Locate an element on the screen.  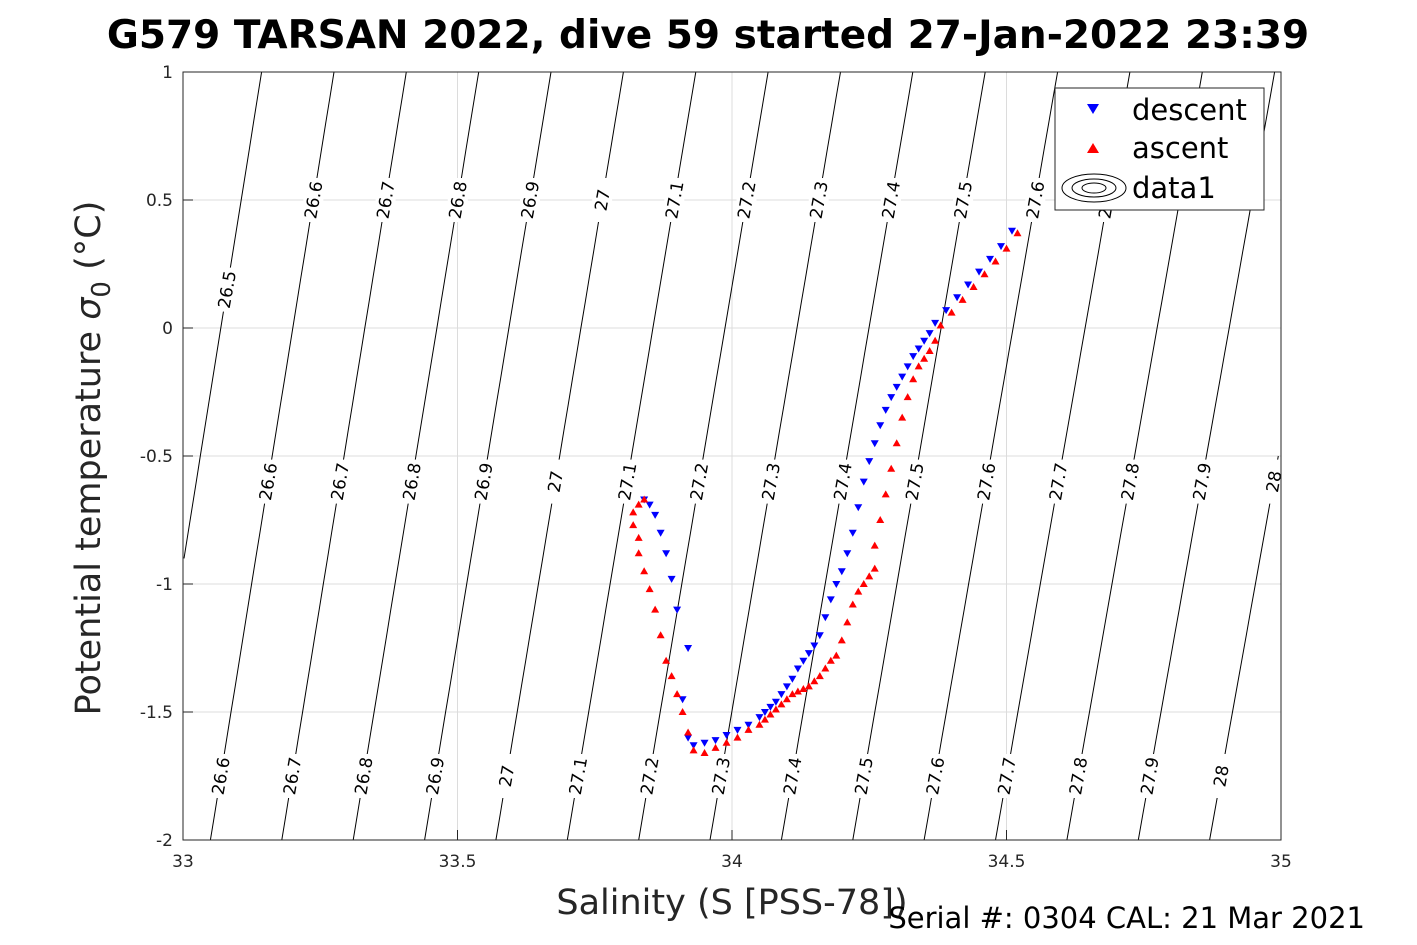
x-tick-label: 34 is located at coordinates (732, 862).